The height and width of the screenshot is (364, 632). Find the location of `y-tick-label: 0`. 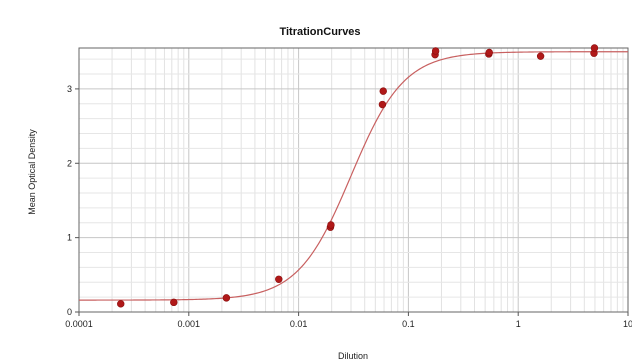

y-tick-label: 0 is located at coordinates (69, 312).